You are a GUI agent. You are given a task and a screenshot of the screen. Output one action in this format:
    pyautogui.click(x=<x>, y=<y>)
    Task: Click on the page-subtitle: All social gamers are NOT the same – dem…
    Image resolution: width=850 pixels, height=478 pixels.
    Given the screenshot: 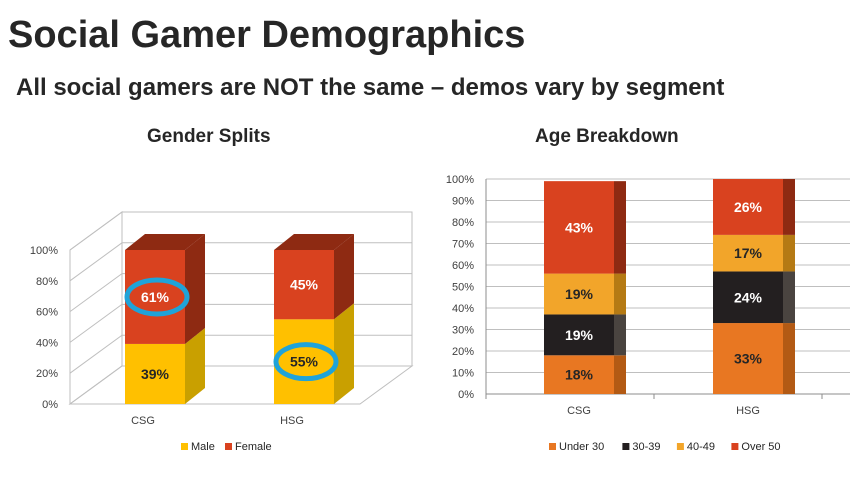 What is the action you would take?
    pyautogui.click(x=370, y=87)
    